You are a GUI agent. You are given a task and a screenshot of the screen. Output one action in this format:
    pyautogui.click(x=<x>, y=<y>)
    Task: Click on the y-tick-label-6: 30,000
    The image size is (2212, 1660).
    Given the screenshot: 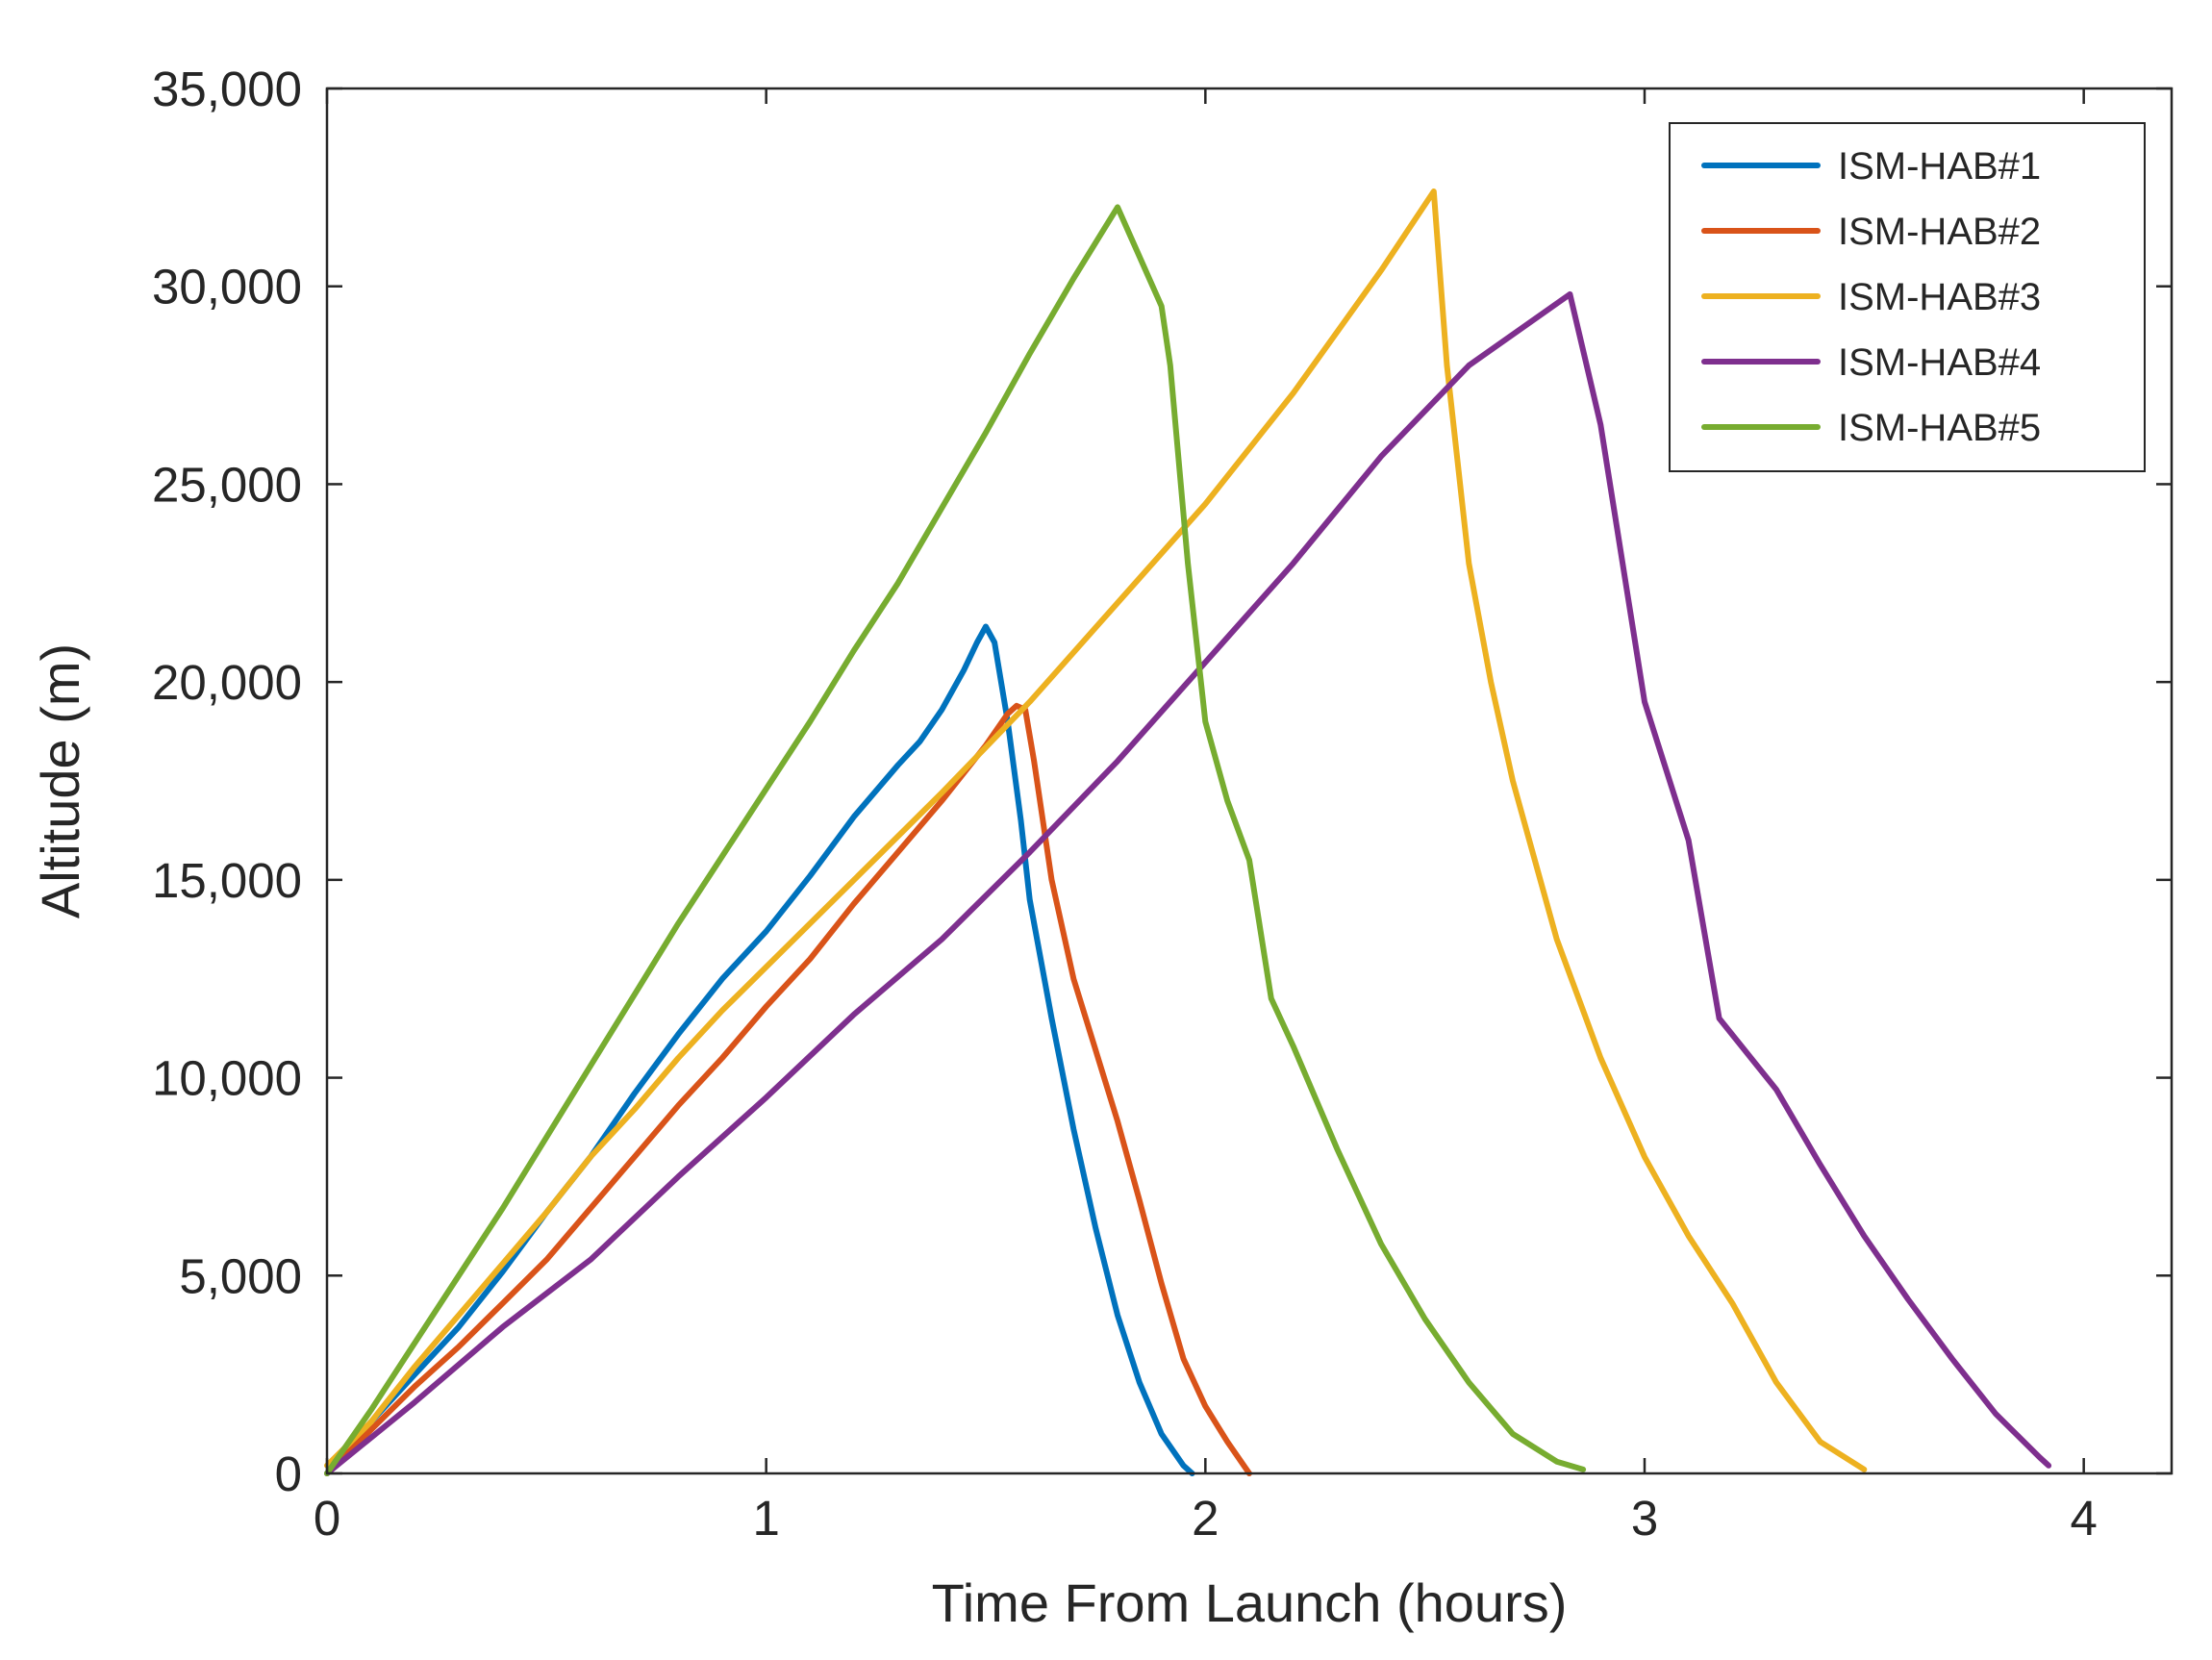 What is the action you would take?
    pyautogui.click(x=227, y=287)
    